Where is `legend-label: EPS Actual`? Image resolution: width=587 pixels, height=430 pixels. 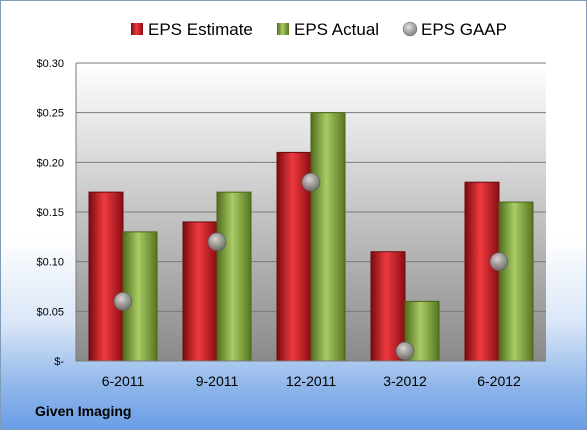 legend-label: EPS Actual is located at coordinates (336, 29).